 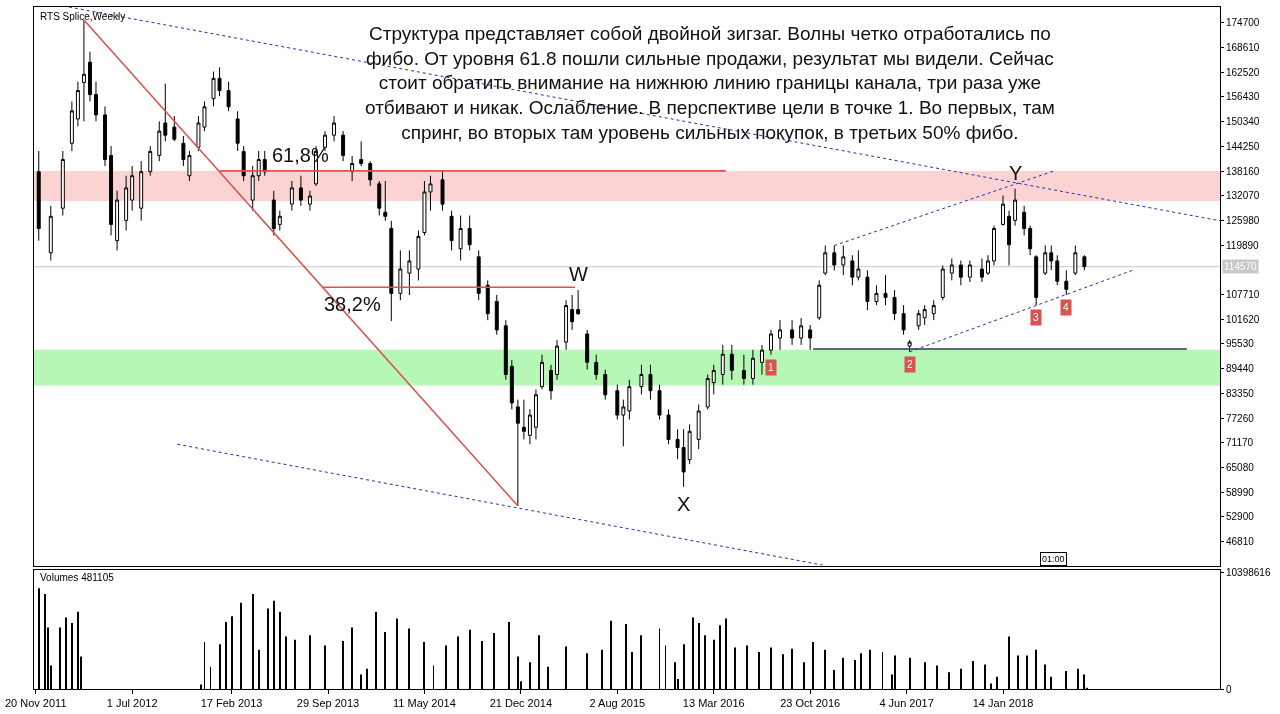 I want to click on y-tick-label: 46810, so click(x=1240, y=542).